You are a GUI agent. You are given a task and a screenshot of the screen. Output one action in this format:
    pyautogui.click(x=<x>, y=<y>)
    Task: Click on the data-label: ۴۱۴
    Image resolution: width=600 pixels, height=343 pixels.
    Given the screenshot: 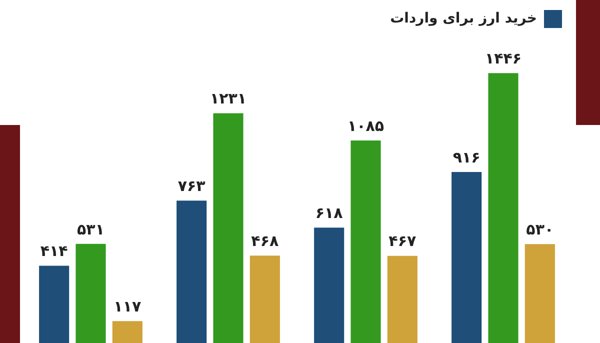 What is the action you would take?
    pyautogui.click(x=54, y=251)
    